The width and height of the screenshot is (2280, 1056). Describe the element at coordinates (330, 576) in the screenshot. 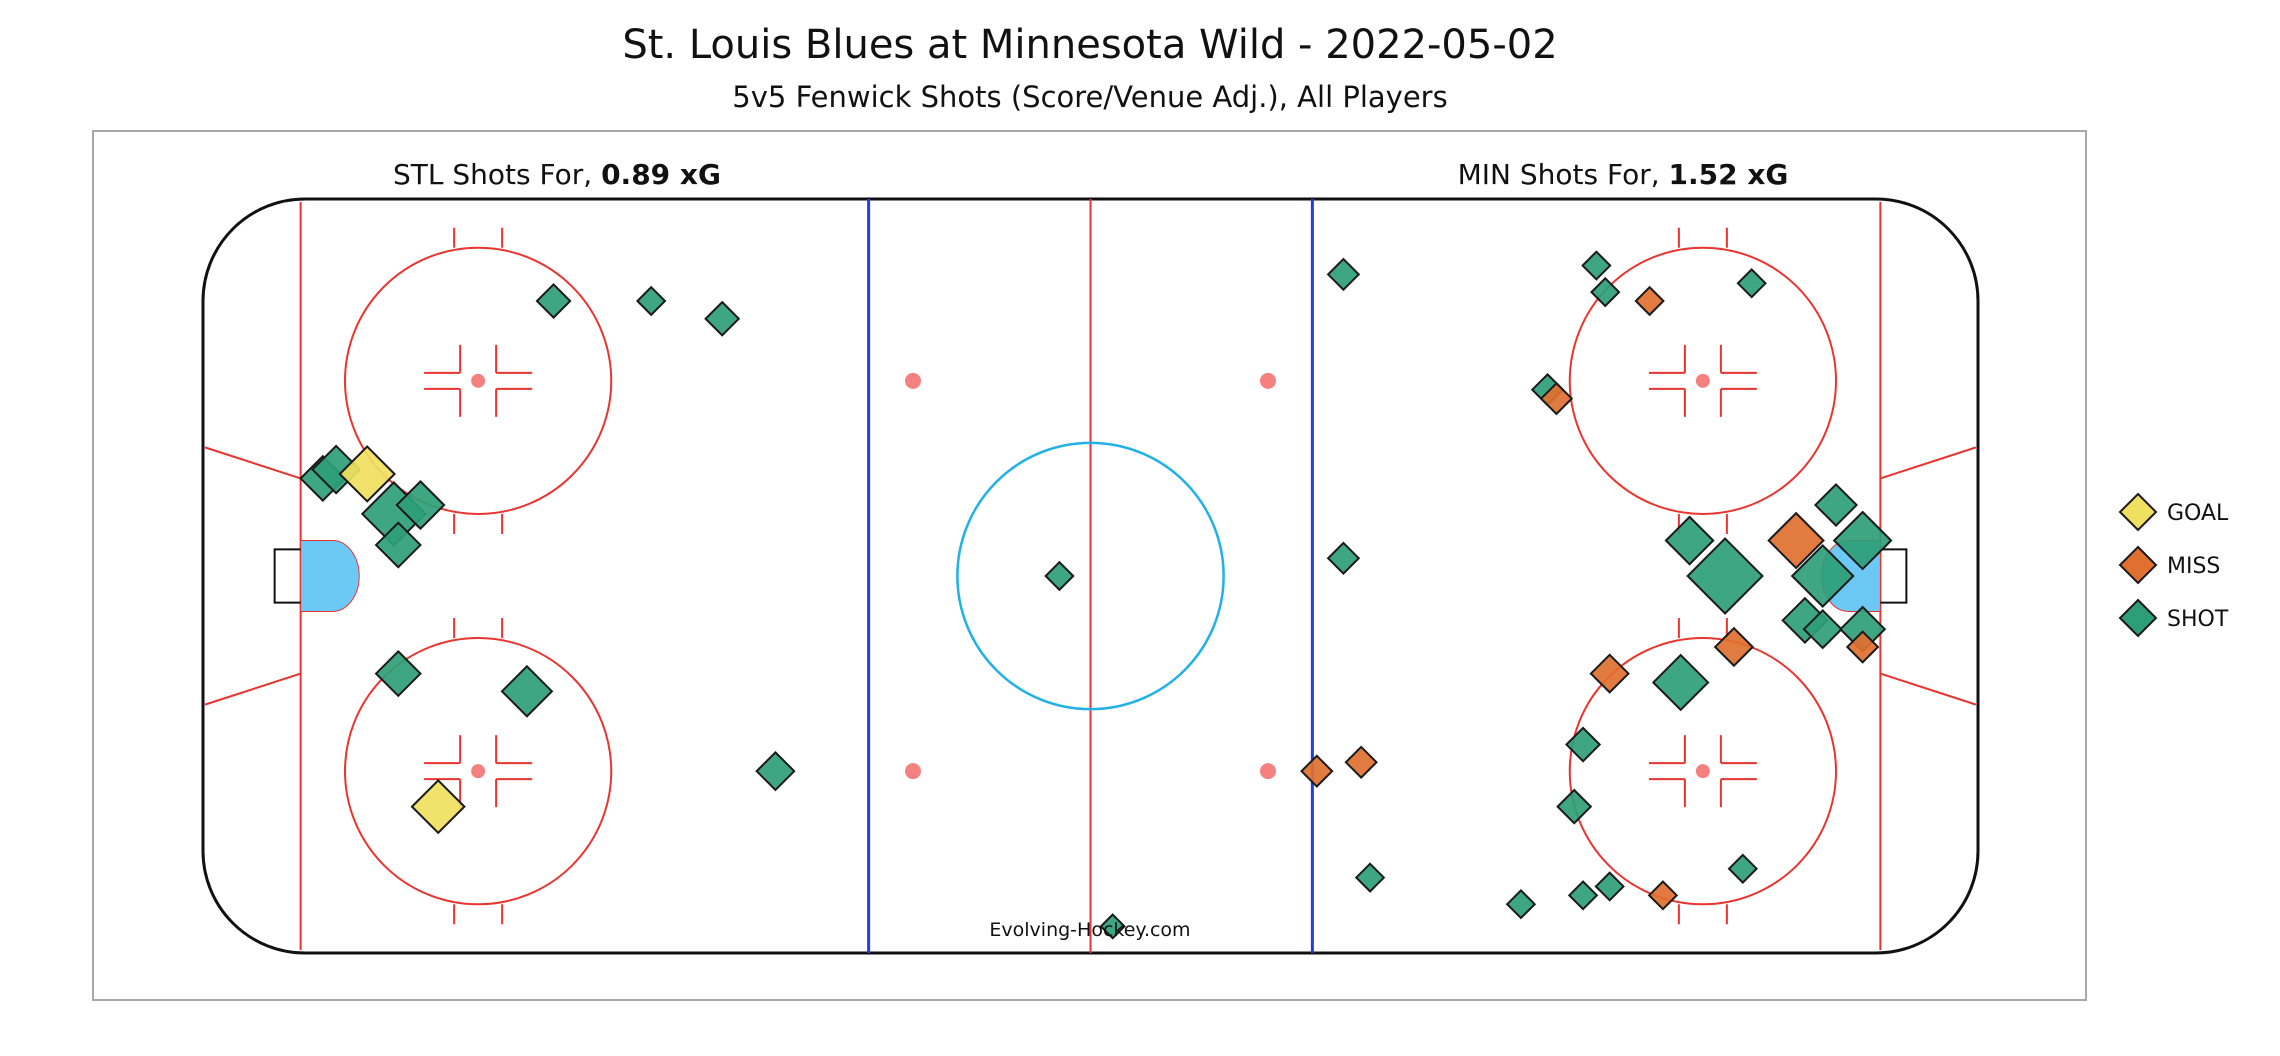

I see `left-goal-crease` at that location.